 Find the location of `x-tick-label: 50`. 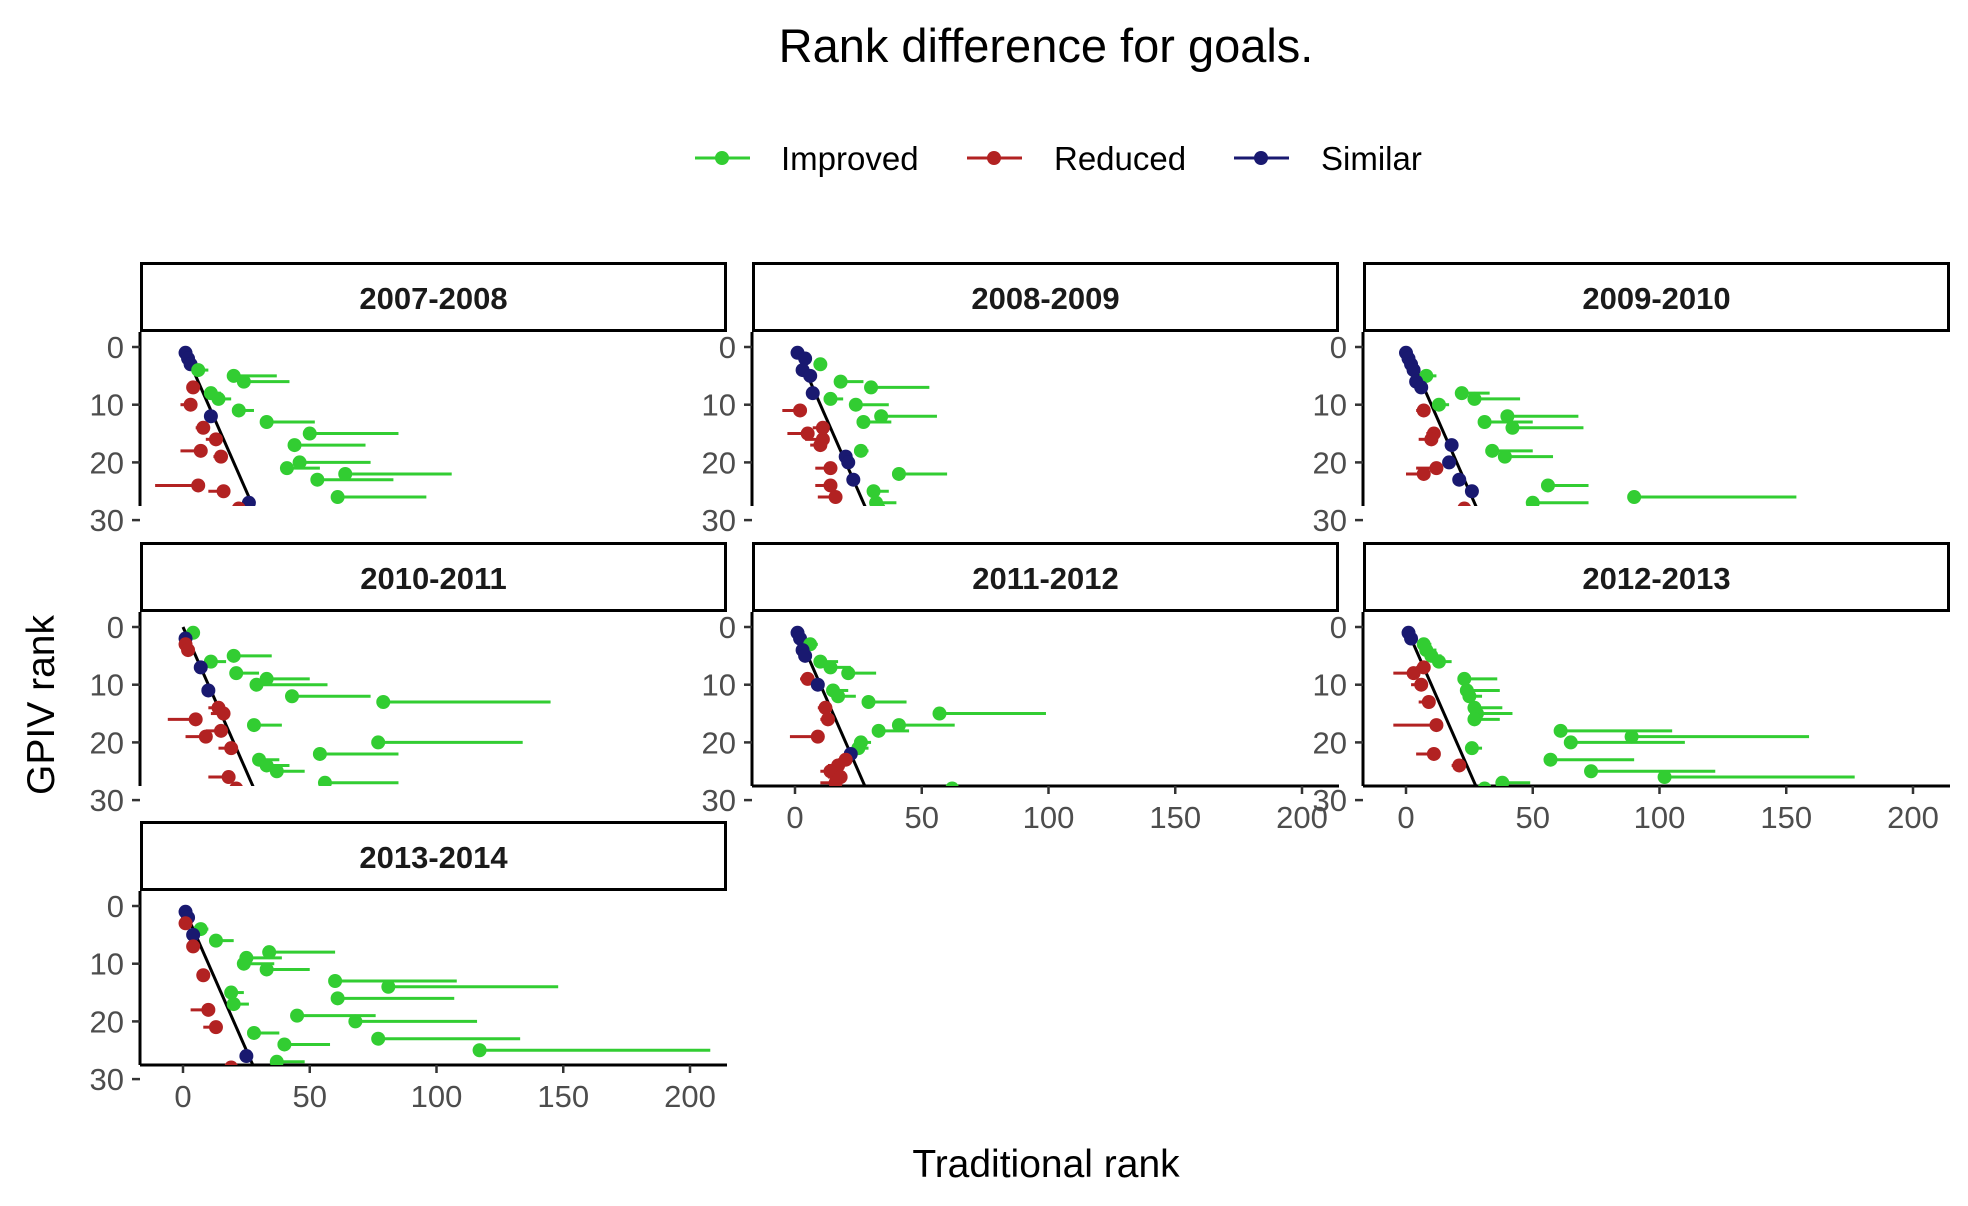

x-tick-label: 50 is located at coordinates (310, 1096).